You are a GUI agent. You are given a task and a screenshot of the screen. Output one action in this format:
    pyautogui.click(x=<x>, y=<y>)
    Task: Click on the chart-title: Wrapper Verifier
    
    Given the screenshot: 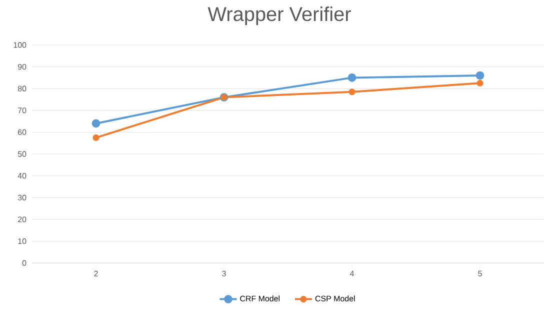 What is the action you would take?
    pyautogui.click(x=279, y=16)
    